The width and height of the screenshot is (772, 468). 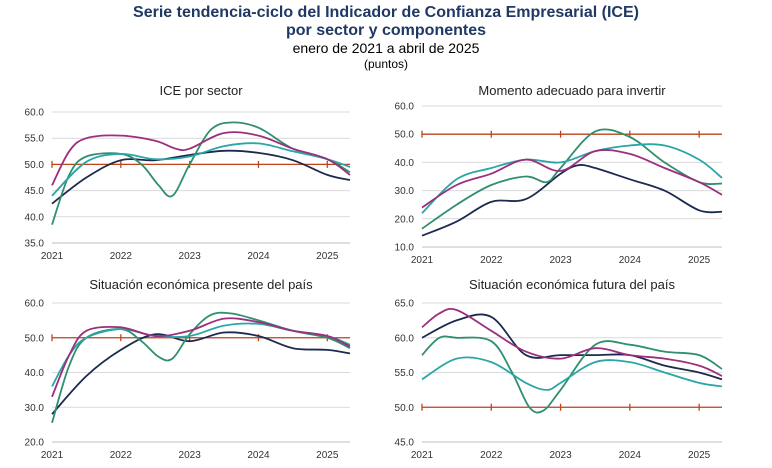 What do you see at coordinates (572, 90) in the screenshot?
I see `panel-title: Momento adecuado para invertir` at bounding box center [572, 90].